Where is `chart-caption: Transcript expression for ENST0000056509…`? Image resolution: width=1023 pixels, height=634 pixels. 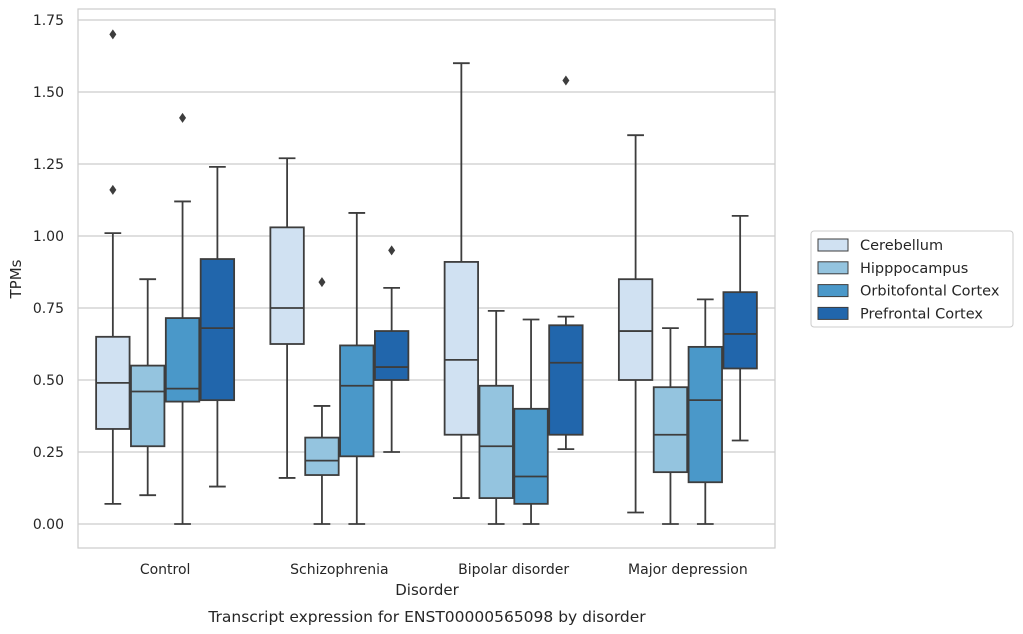
chart-caption: Transcript expression for ENST0000056509… is located at coordinates (426, 617).